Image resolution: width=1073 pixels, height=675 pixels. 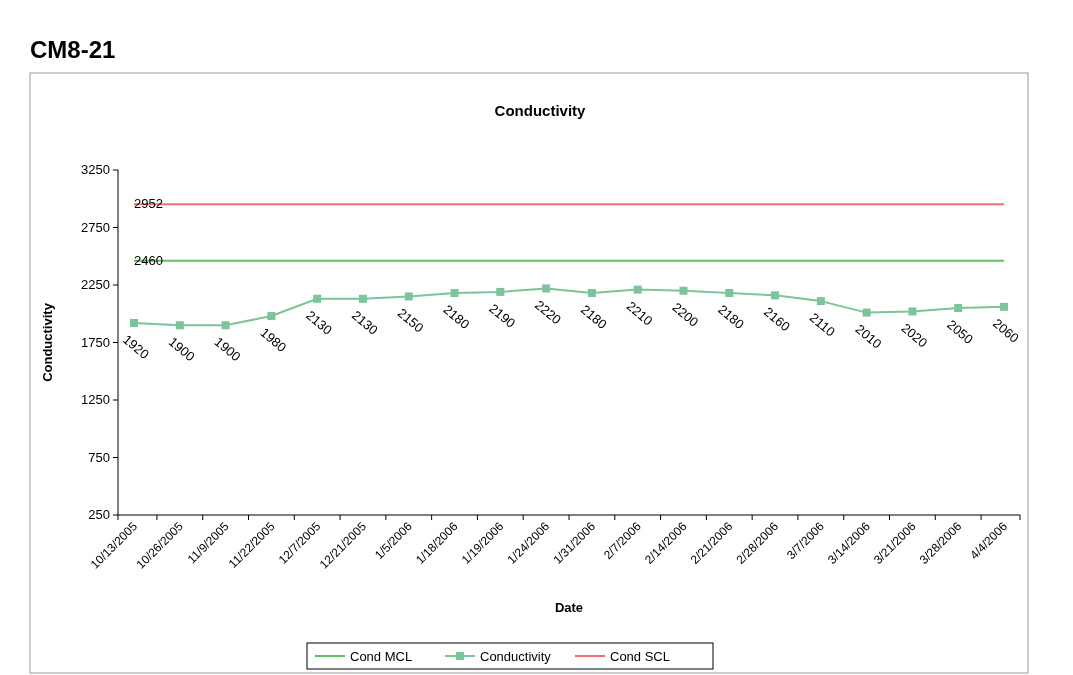 What do you see at coordinates (95, 342) in the screenshot?
I see `y-tick-label: 1750` at bounding box center [95, 342].